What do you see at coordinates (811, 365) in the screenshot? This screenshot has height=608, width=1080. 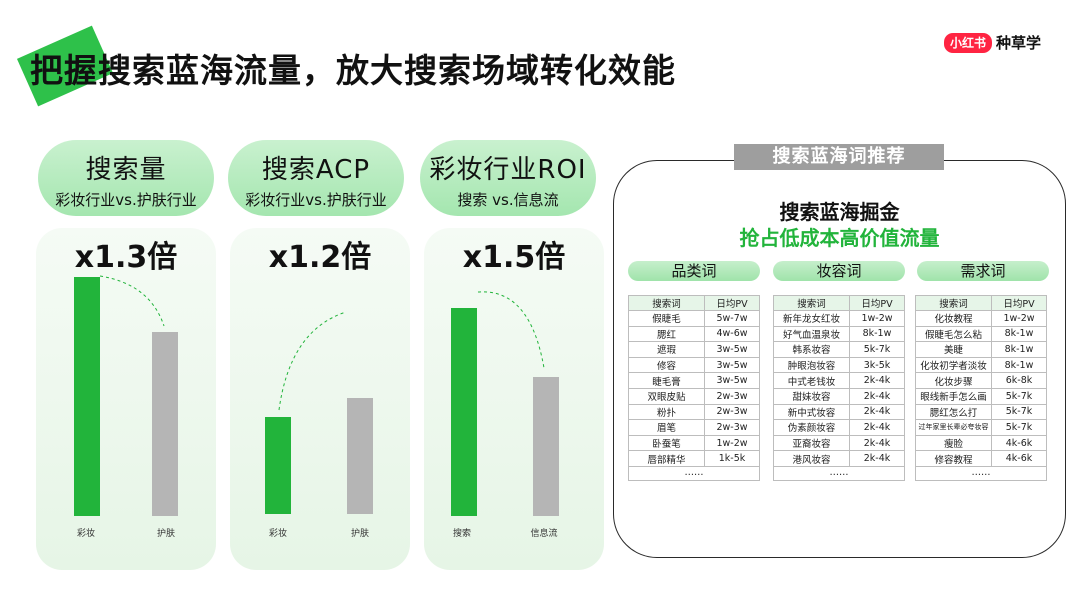 I see `keyword-cell: 肿眼泡妆容` at bounding box center [811, 365].